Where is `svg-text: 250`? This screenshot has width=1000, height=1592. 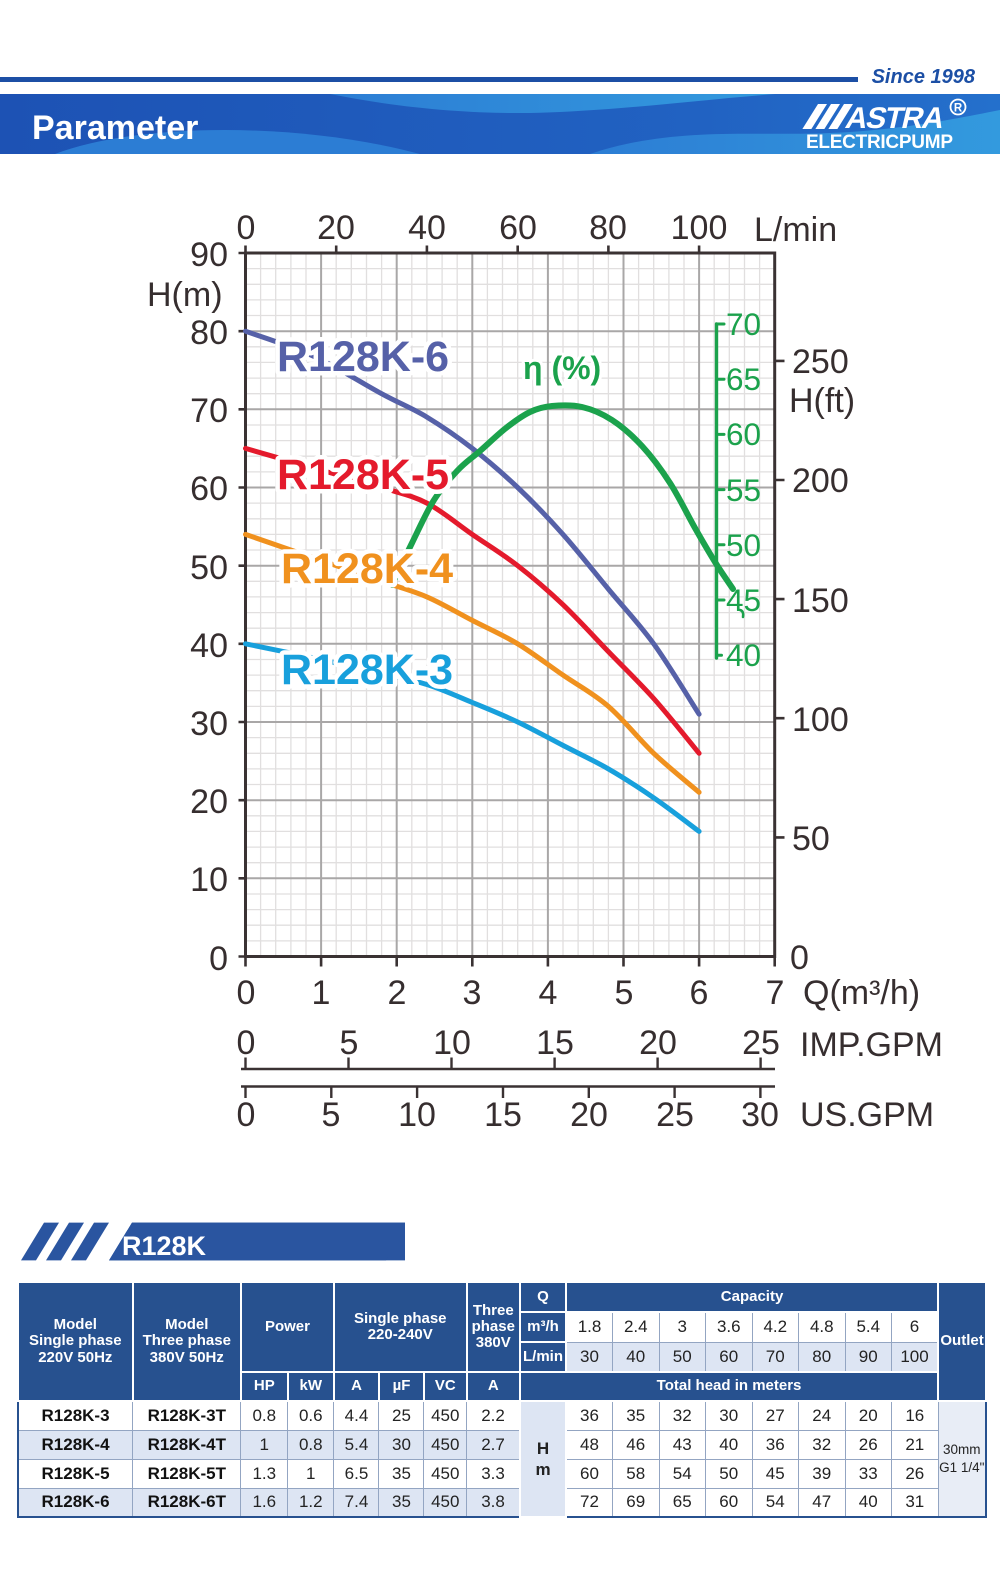 svg-text: 250 is located at coordinates (820, 362).